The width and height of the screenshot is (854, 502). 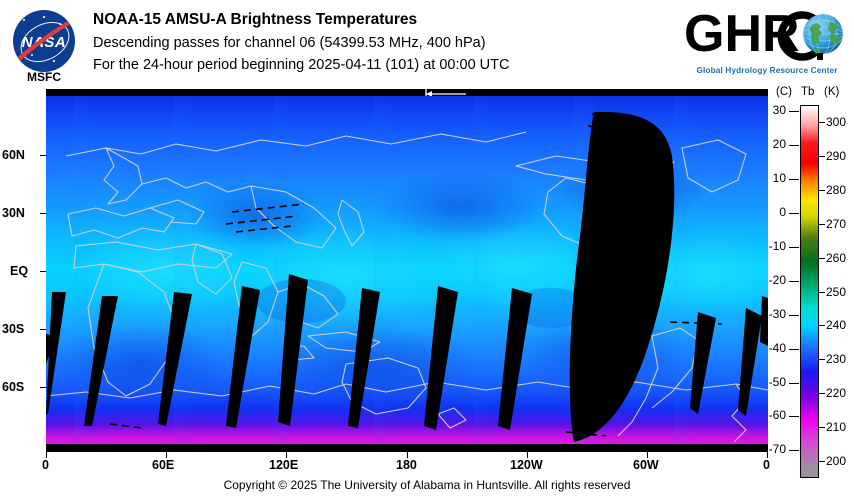 What do you see at coordinates (767, 70) in the screenshot?
I see `ghrc-tagline: Global Hydrology Resource Center` at bounding box center [767, 70].